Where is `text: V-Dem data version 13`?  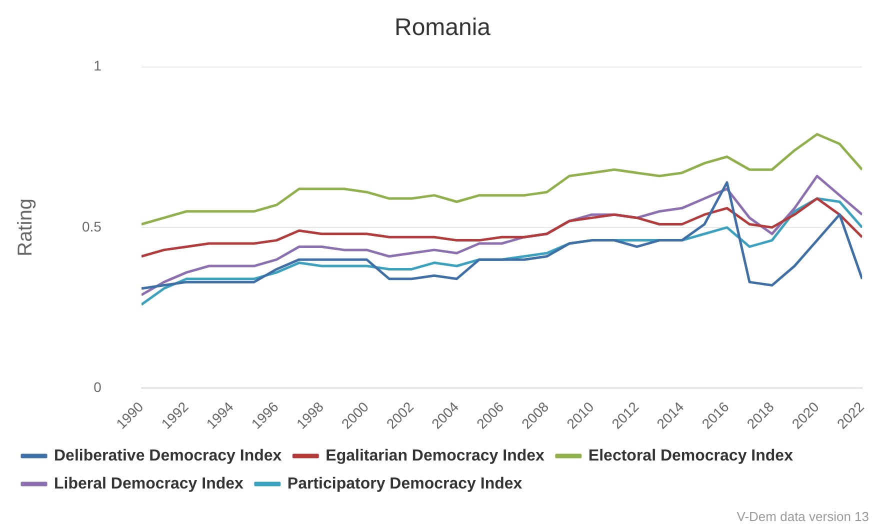
text: V-Dem data version 13 is located at coordinates (802, 516).